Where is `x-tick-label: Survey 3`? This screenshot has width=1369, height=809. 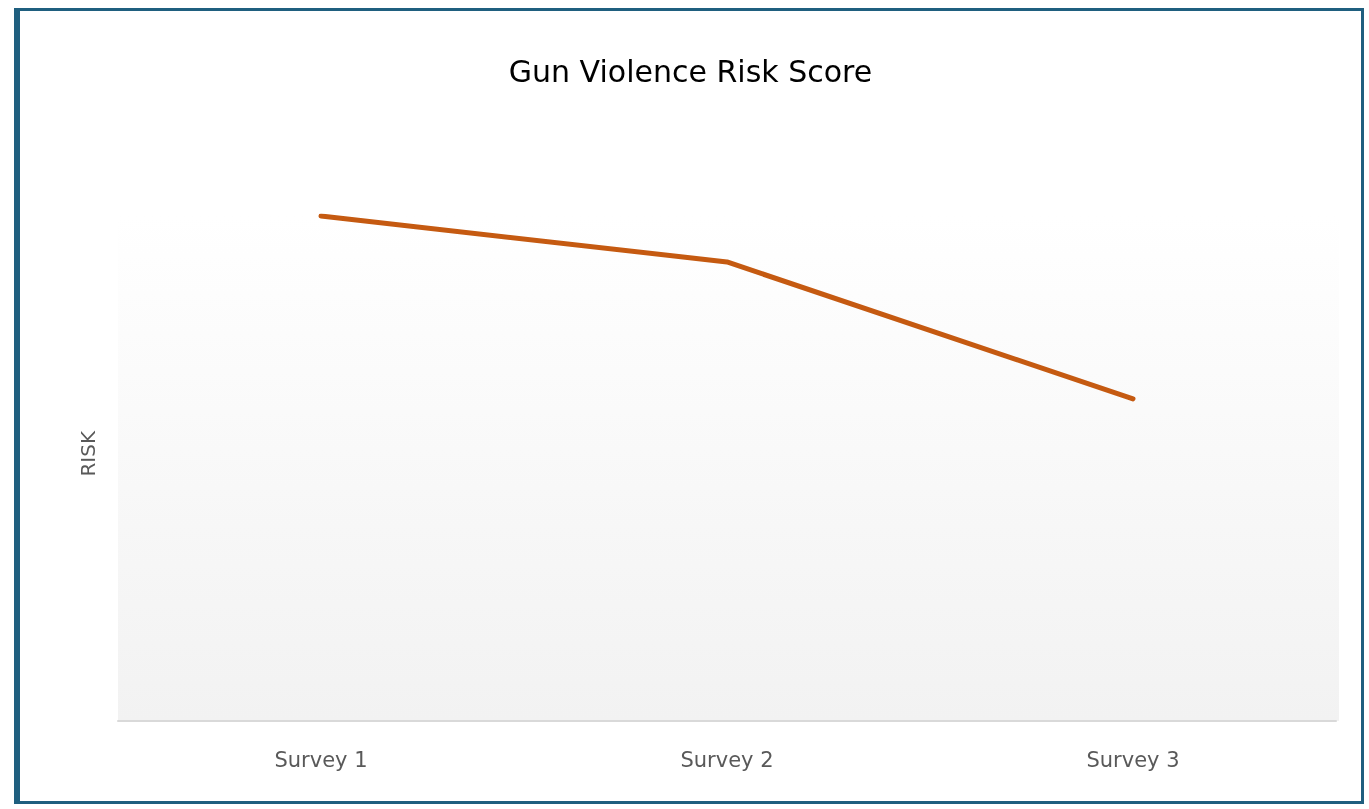
x-tick-label: Survey 3 is located at coordinates (1133, 759).